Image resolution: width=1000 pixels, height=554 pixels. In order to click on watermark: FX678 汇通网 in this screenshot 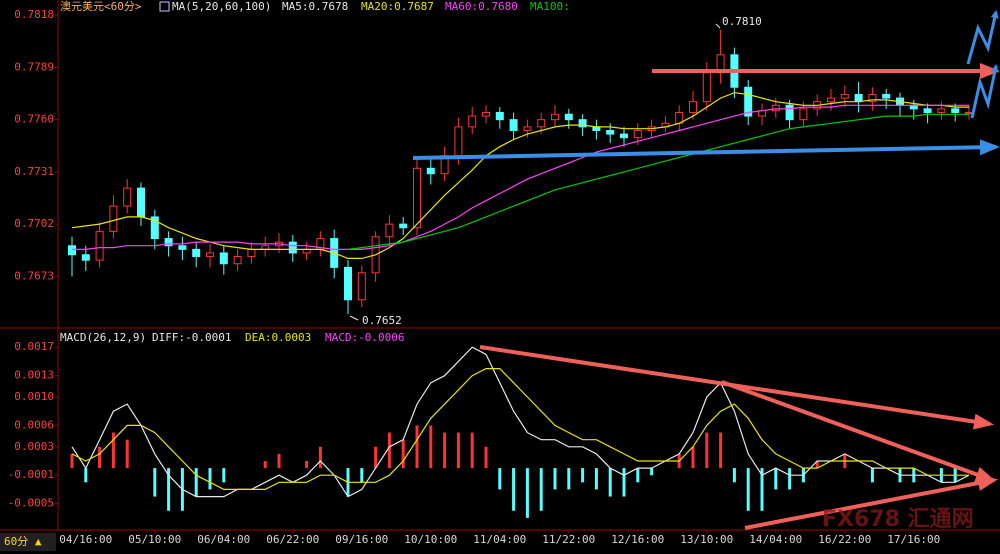, I will do `click(898, 519)`.